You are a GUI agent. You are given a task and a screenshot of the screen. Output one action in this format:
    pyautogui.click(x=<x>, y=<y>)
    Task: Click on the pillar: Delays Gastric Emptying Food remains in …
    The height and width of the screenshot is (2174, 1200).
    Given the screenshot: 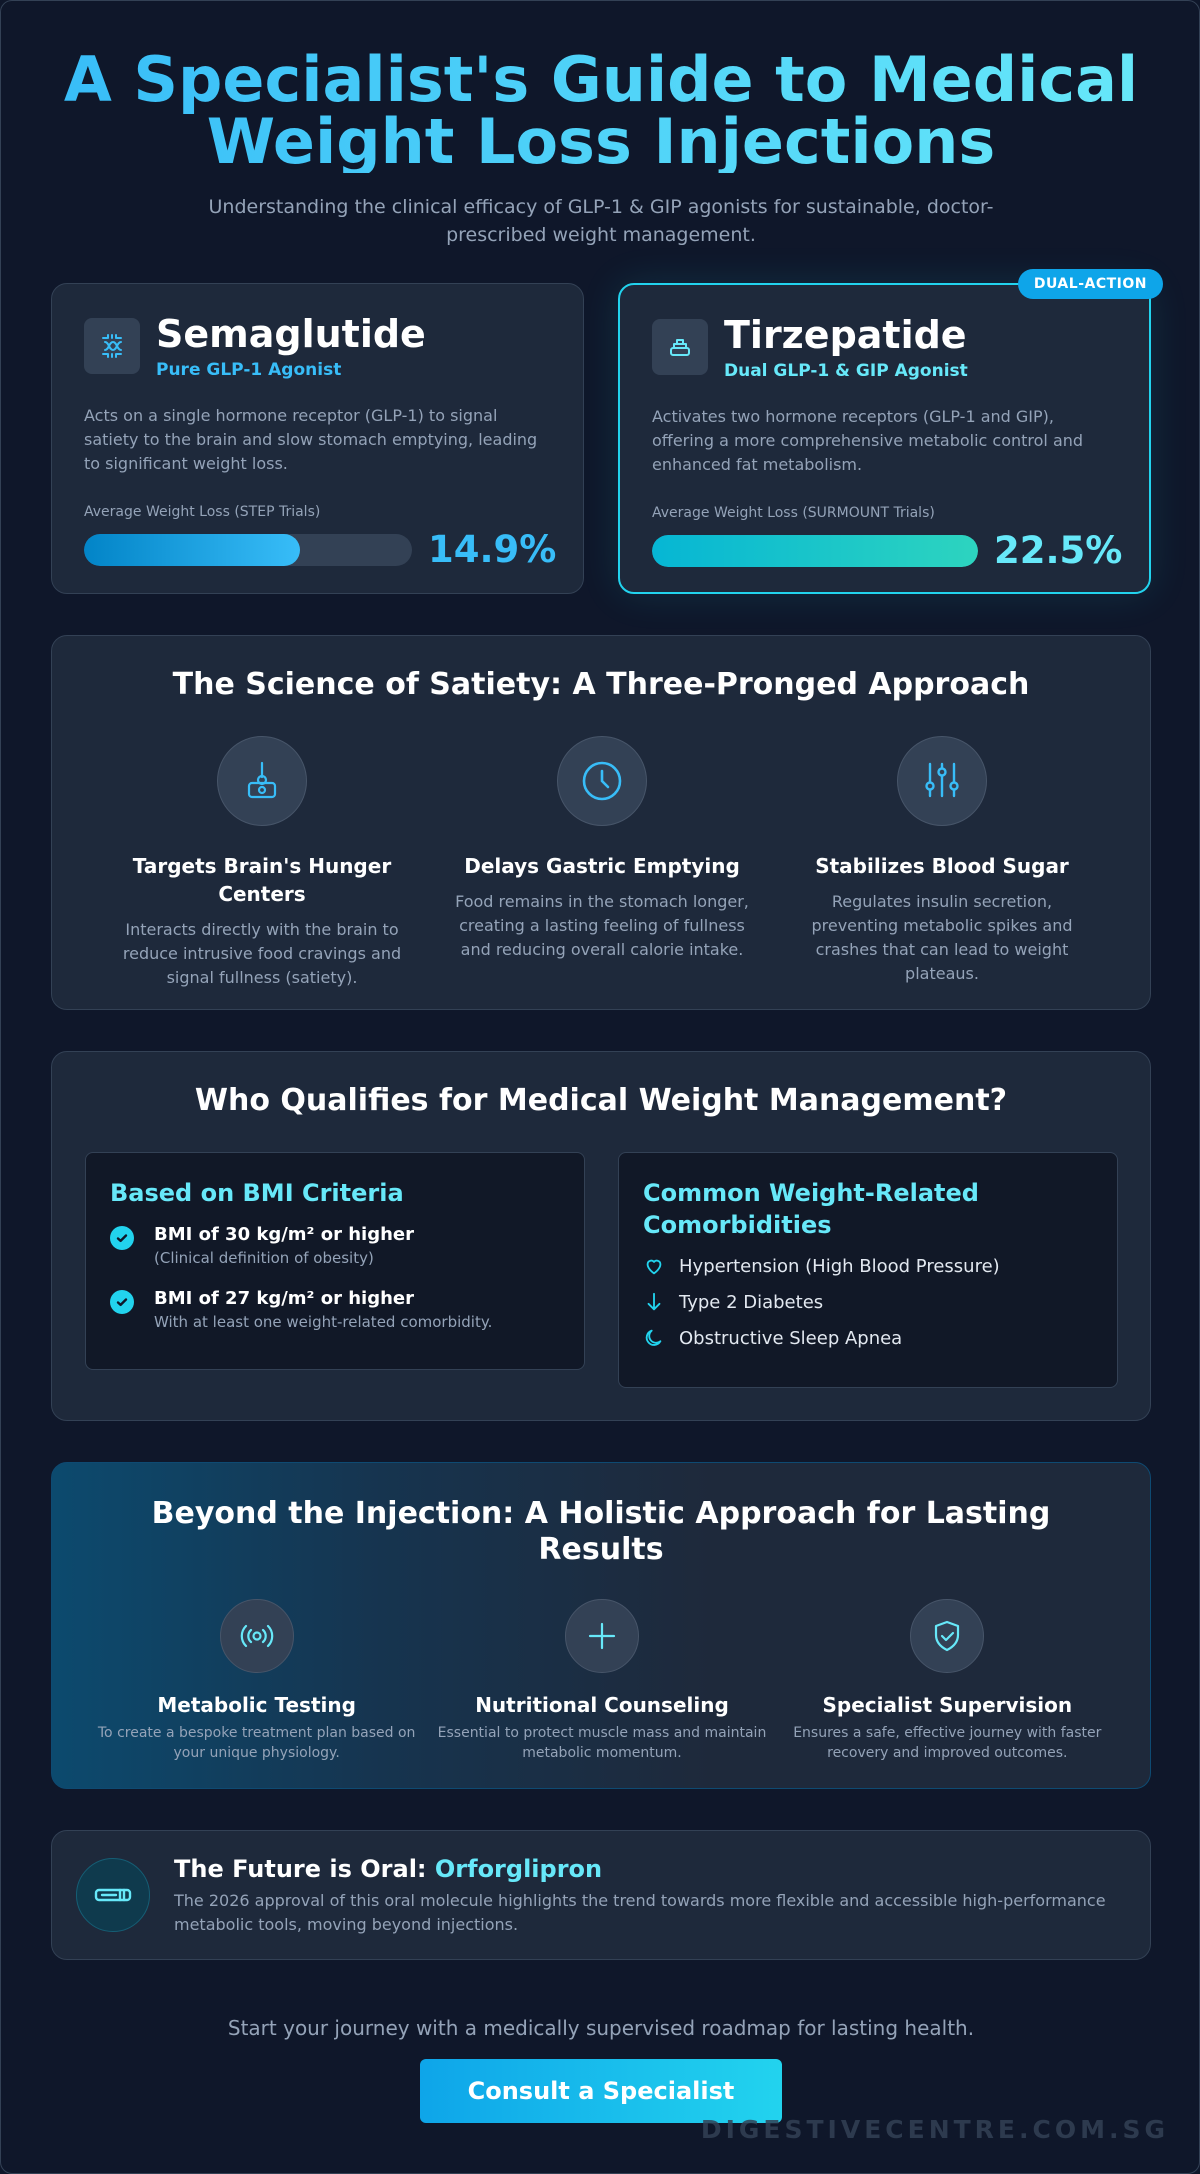 What is the action you would take?
    pyautogui.click(x=602, y=863)
    